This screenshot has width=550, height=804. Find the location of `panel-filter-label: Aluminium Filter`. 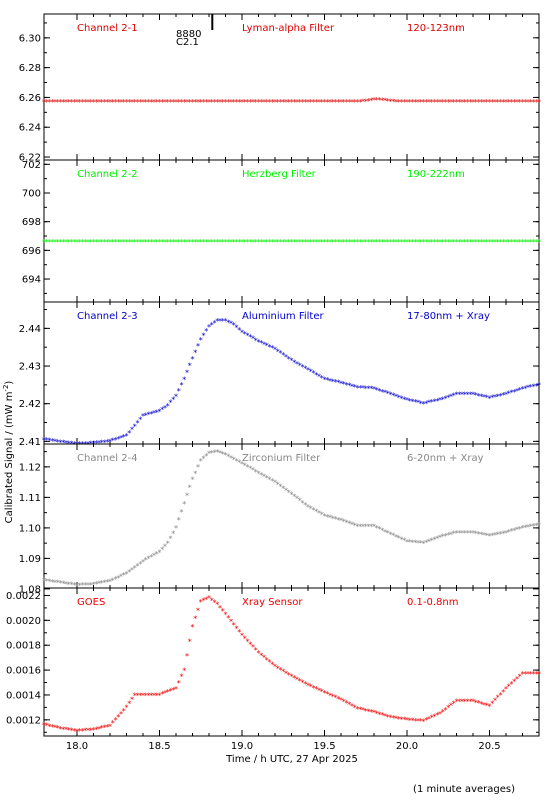

panel-filter-label: Aluminium Filter is located at coordinates (283, 316).